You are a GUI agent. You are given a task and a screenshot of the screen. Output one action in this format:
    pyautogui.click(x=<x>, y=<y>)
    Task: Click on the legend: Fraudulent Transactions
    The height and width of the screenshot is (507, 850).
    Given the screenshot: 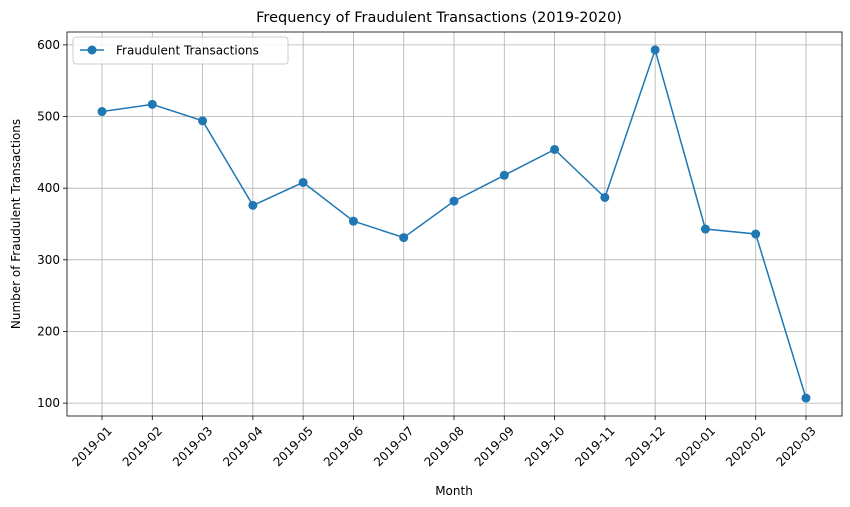 What is the action you would take?
    pyautogui.click(x=180, y=50)
    